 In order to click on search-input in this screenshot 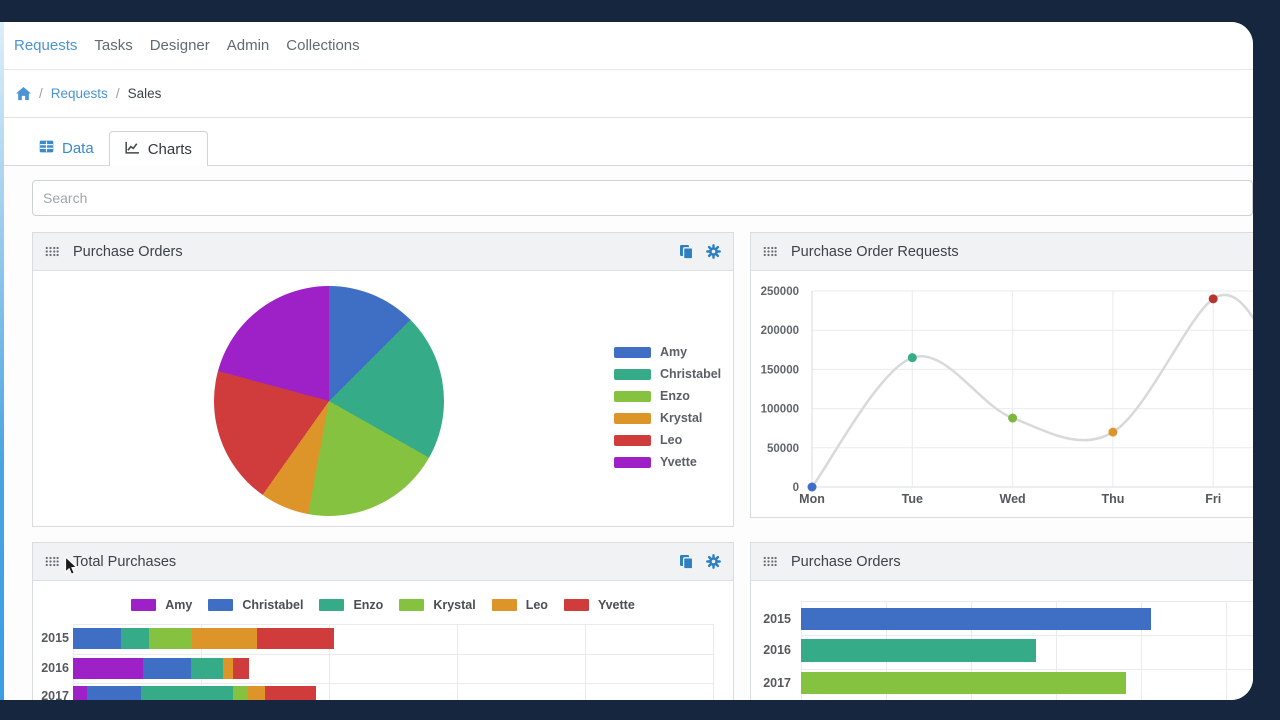, I will do `click(642, 198)`.